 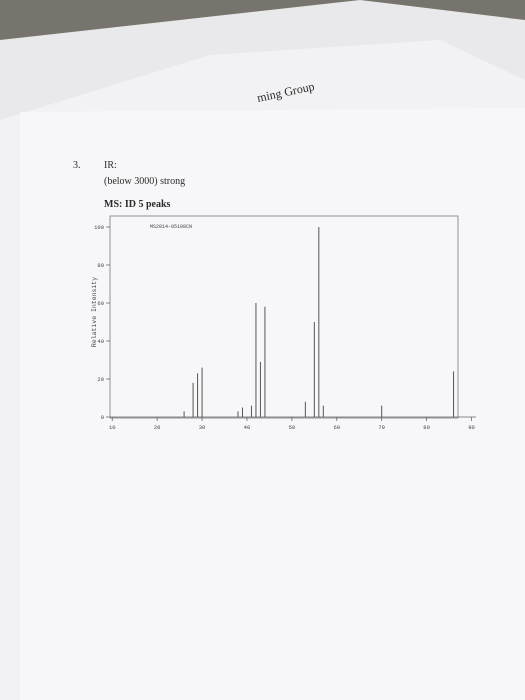 What do you see at coordinates (100, 341) in the screenshot?
I see `y-tick-label: 40` at bounding box center [100, 341].